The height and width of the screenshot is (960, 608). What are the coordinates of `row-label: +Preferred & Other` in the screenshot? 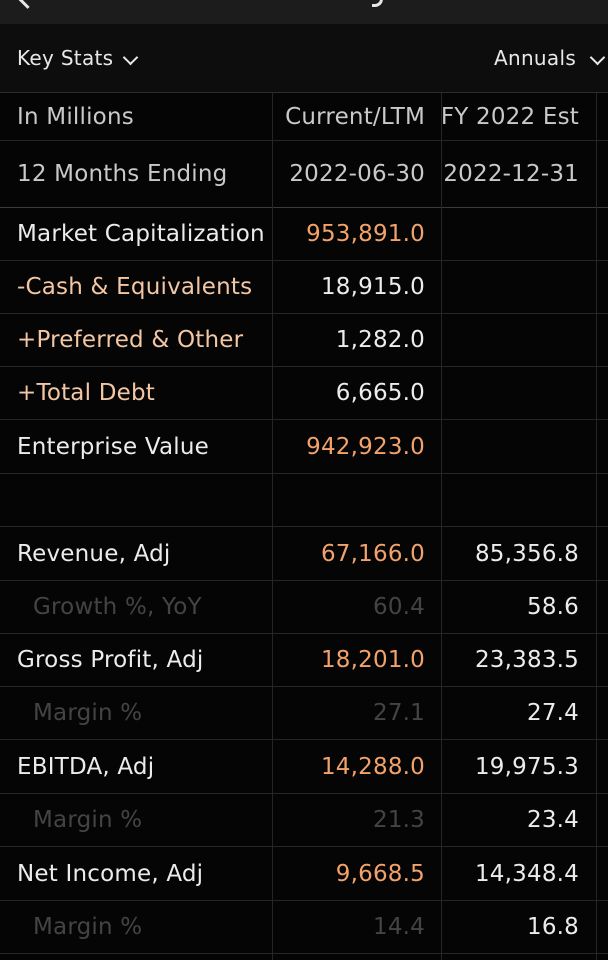 It's located at (130, 340).